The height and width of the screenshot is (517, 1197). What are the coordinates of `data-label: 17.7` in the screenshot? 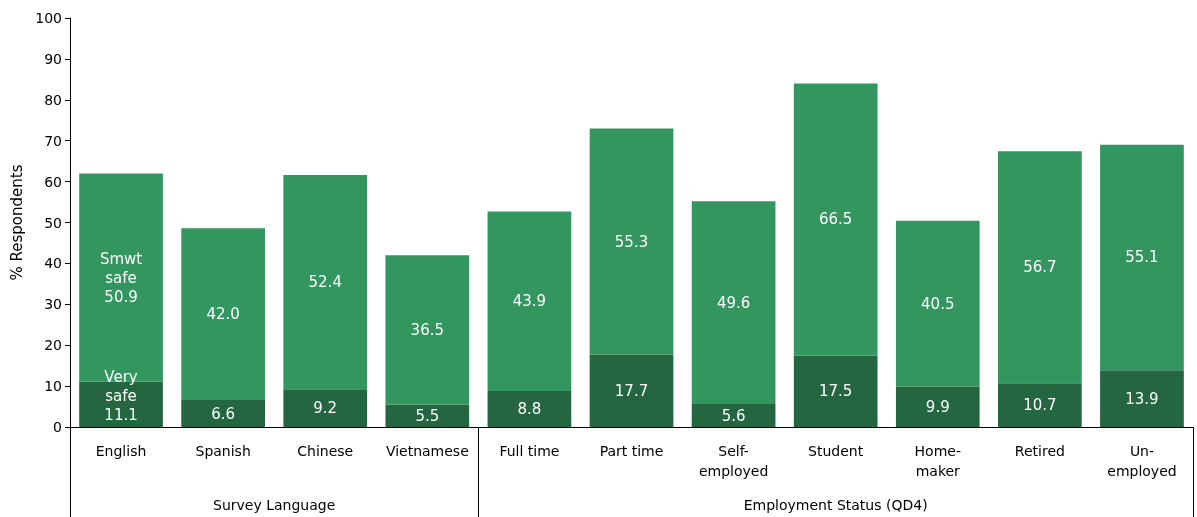 It's located at (631, 390).